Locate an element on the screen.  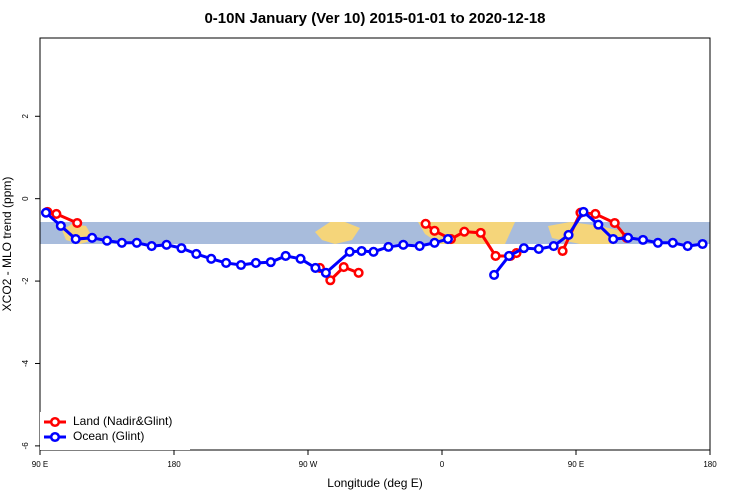
y-tick-label: 2 is located at coordinates (25, 116).